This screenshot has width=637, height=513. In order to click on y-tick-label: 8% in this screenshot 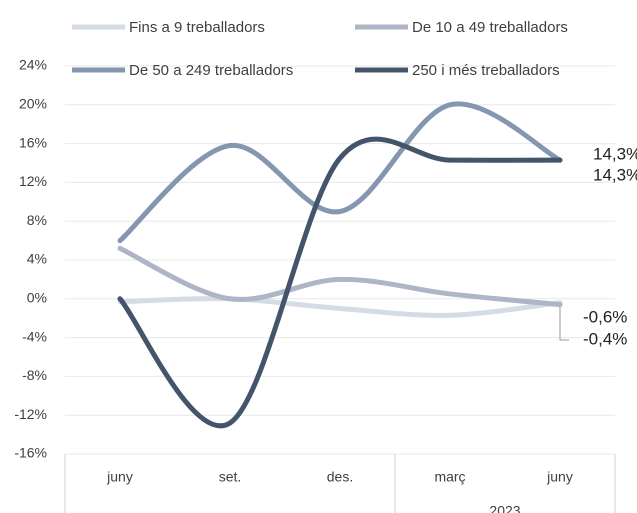, I will do `click(37, 220)`.